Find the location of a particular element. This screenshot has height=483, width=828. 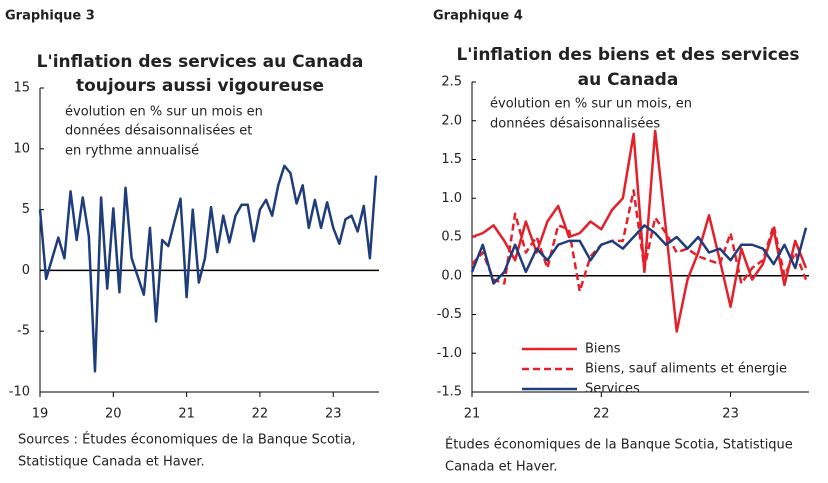

chart-title: L'inflation des biens et des services is located at coordinates (627, 55).